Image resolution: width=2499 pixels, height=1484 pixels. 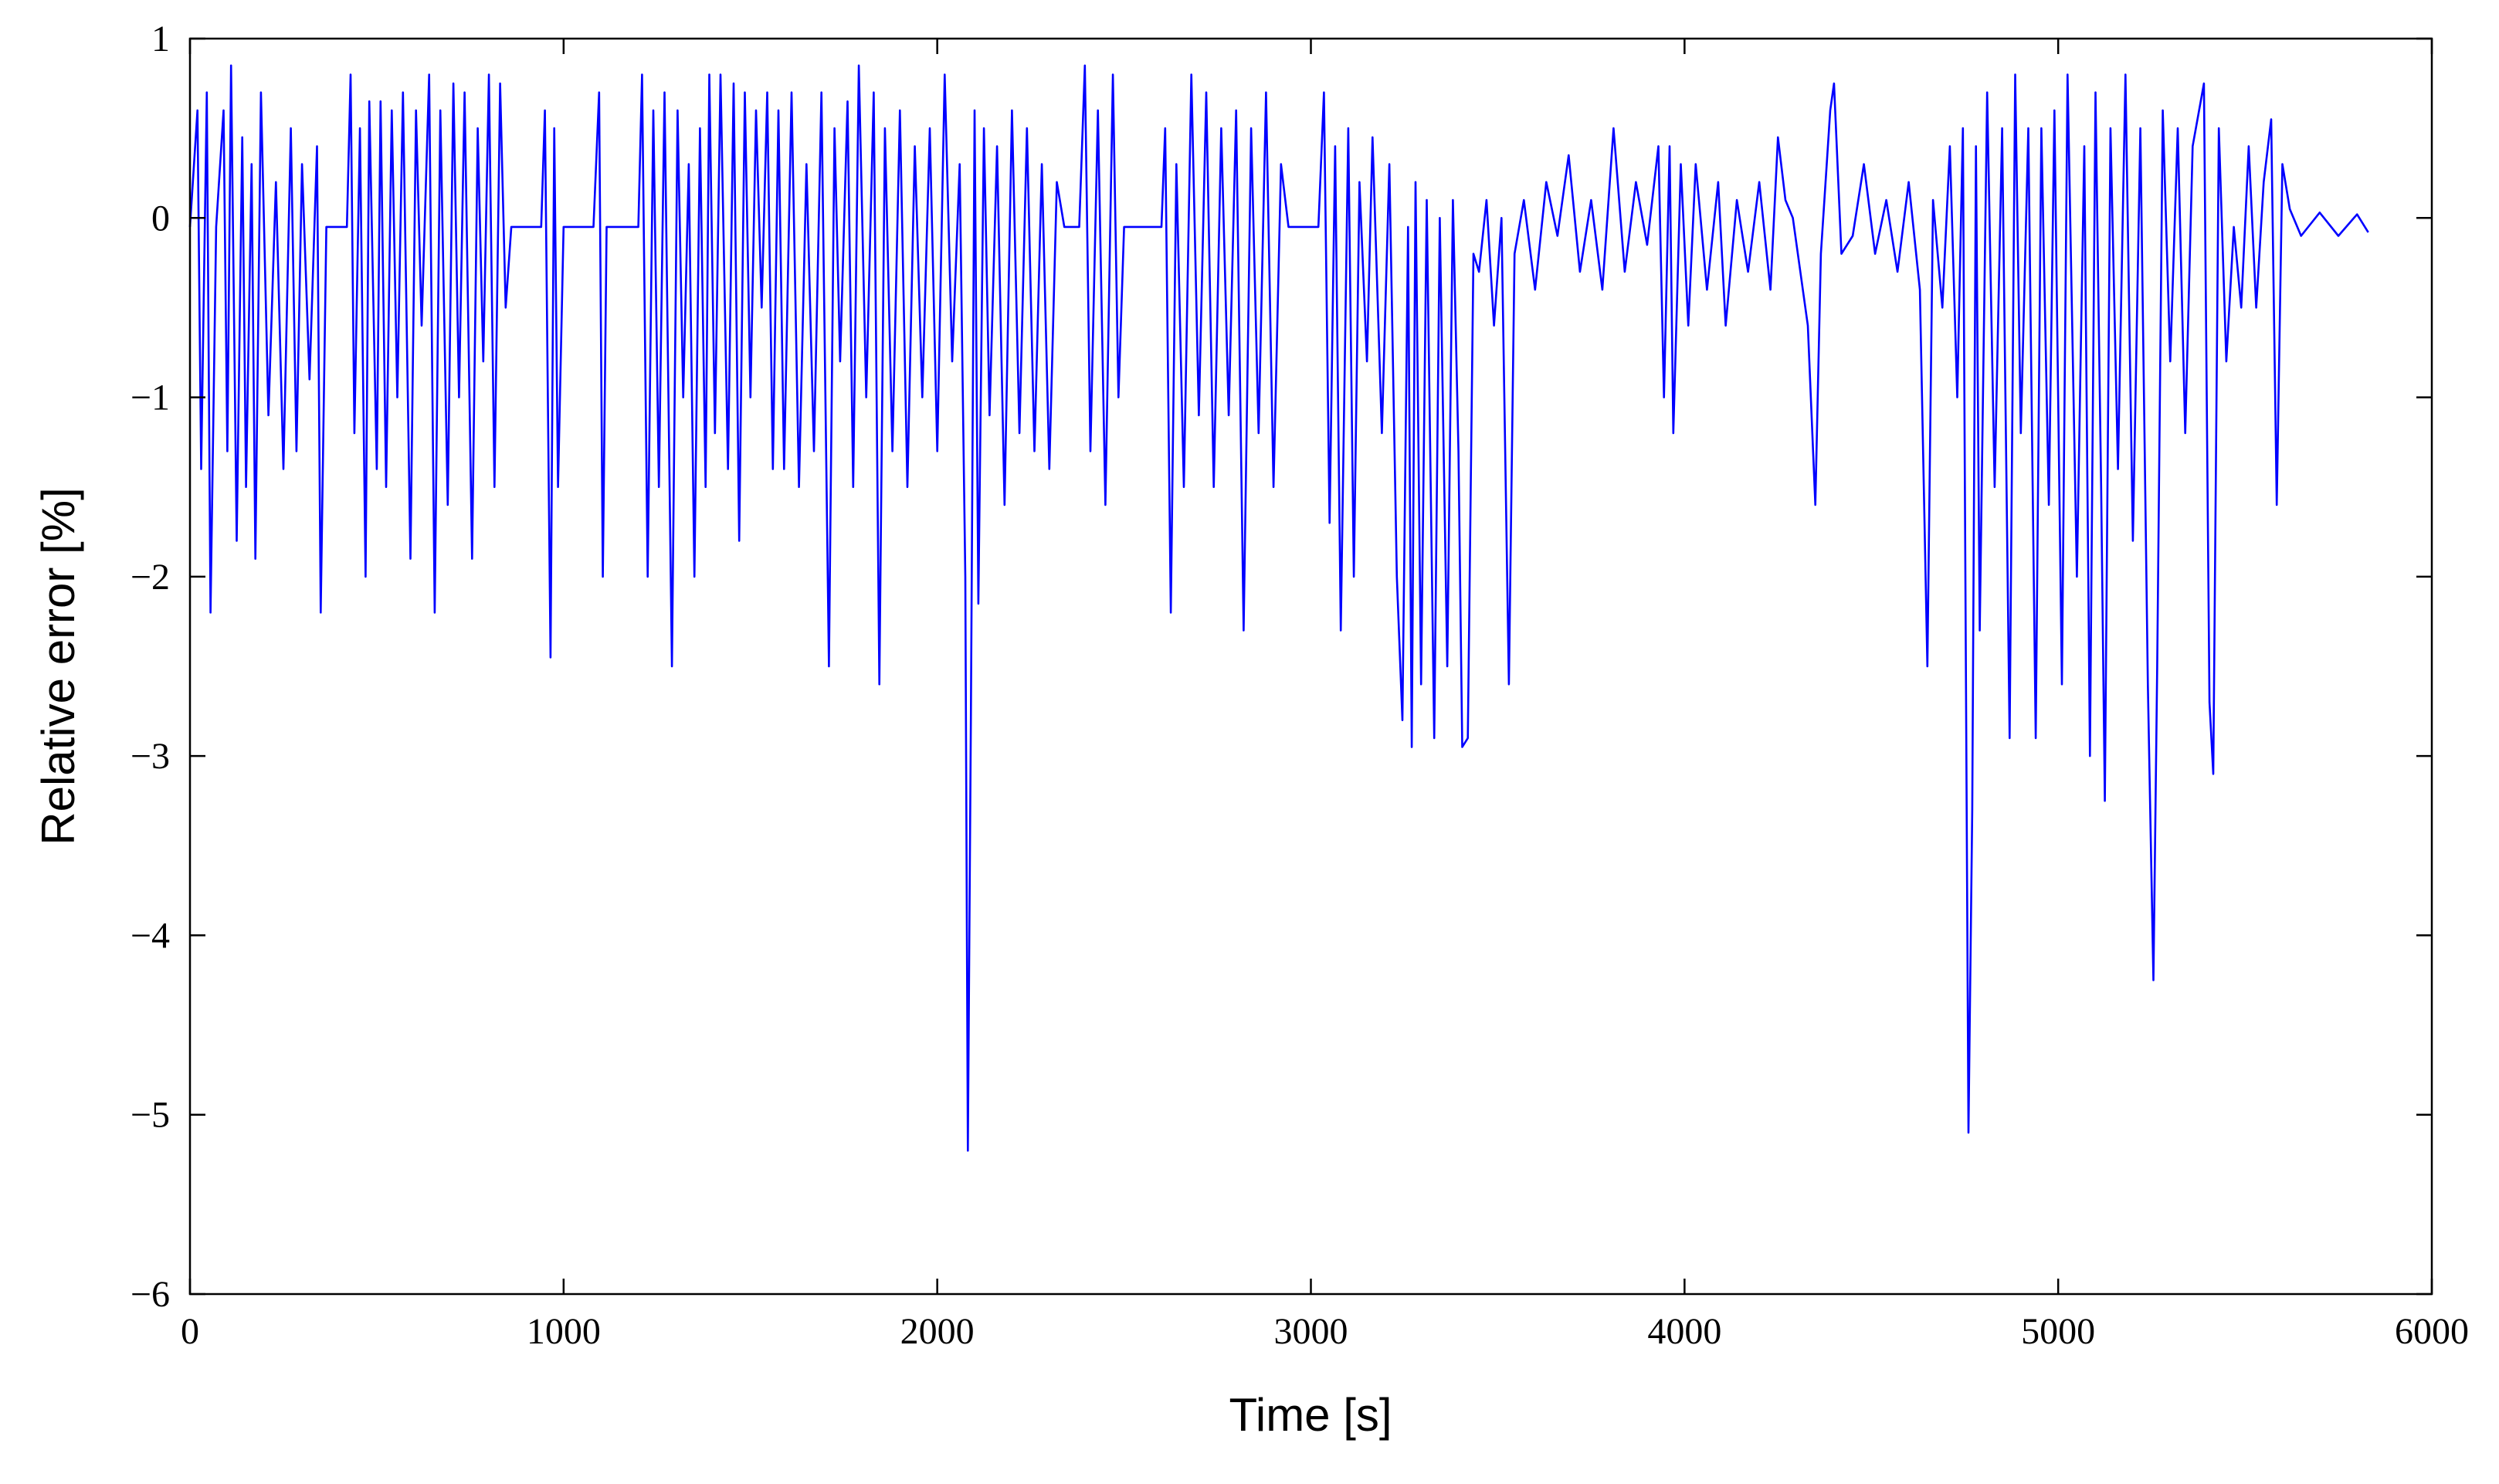 What do you see at coordinates (2432, 1331) in the screenshot?
I see `x-tick-label: 6000` at bounding box center [2432, 1331].